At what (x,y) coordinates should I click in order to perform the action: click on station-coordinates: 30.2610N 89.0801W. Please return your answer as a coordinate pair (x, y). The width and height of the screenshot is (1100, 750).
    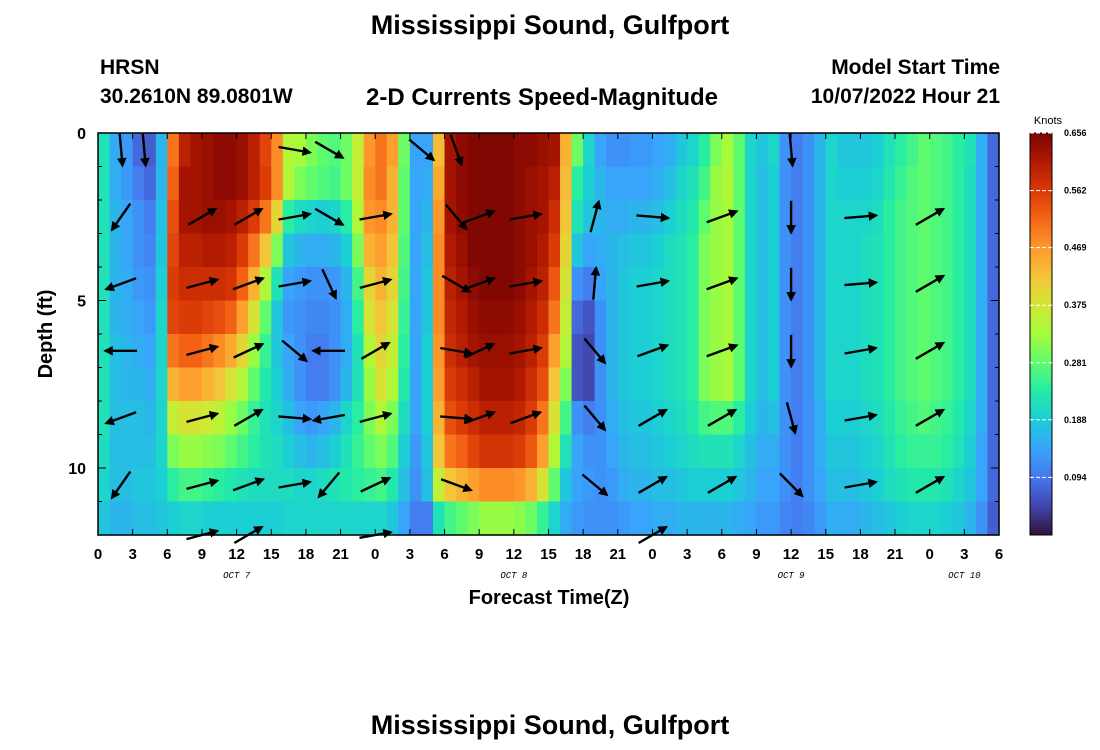
    Looking at the image, I should click on (196, 96).